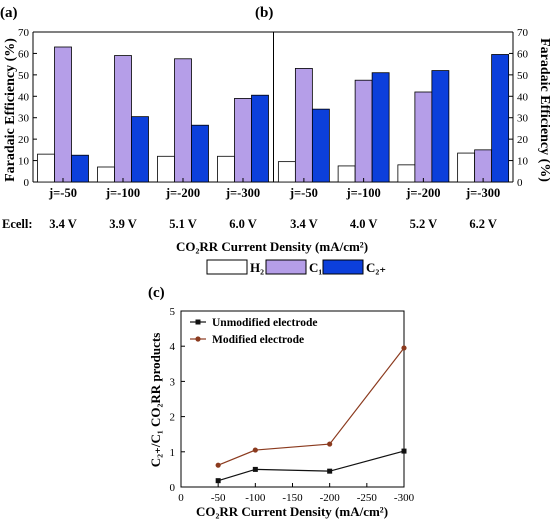 The width and height of the screenshot is (550, 526). Describe the element at coordinates (24, 119) in the screenshot. I see `ytick-label-a: 30` at that location.